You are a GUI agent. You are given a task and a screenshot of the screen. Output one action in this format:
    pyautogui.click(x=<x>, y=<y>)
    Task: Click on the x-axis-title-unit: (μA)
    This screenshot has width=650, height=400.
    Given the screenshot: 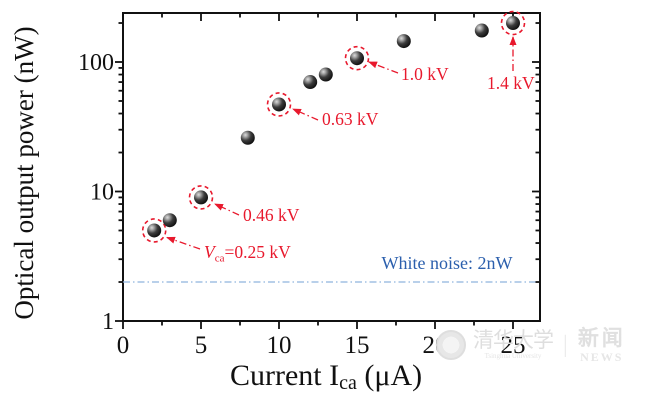 What is the action you would take?
    pyautogui.click(x=389, y=375)
    